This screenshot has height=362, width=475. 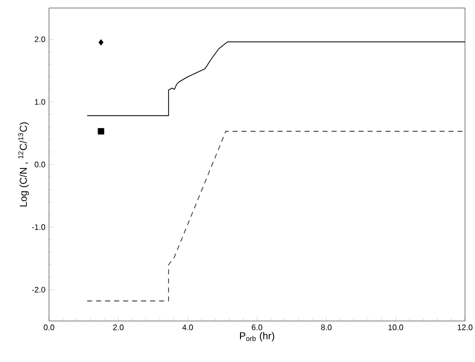 I want to click on x-tick-label: 2.0, so click(x=118, y=327).